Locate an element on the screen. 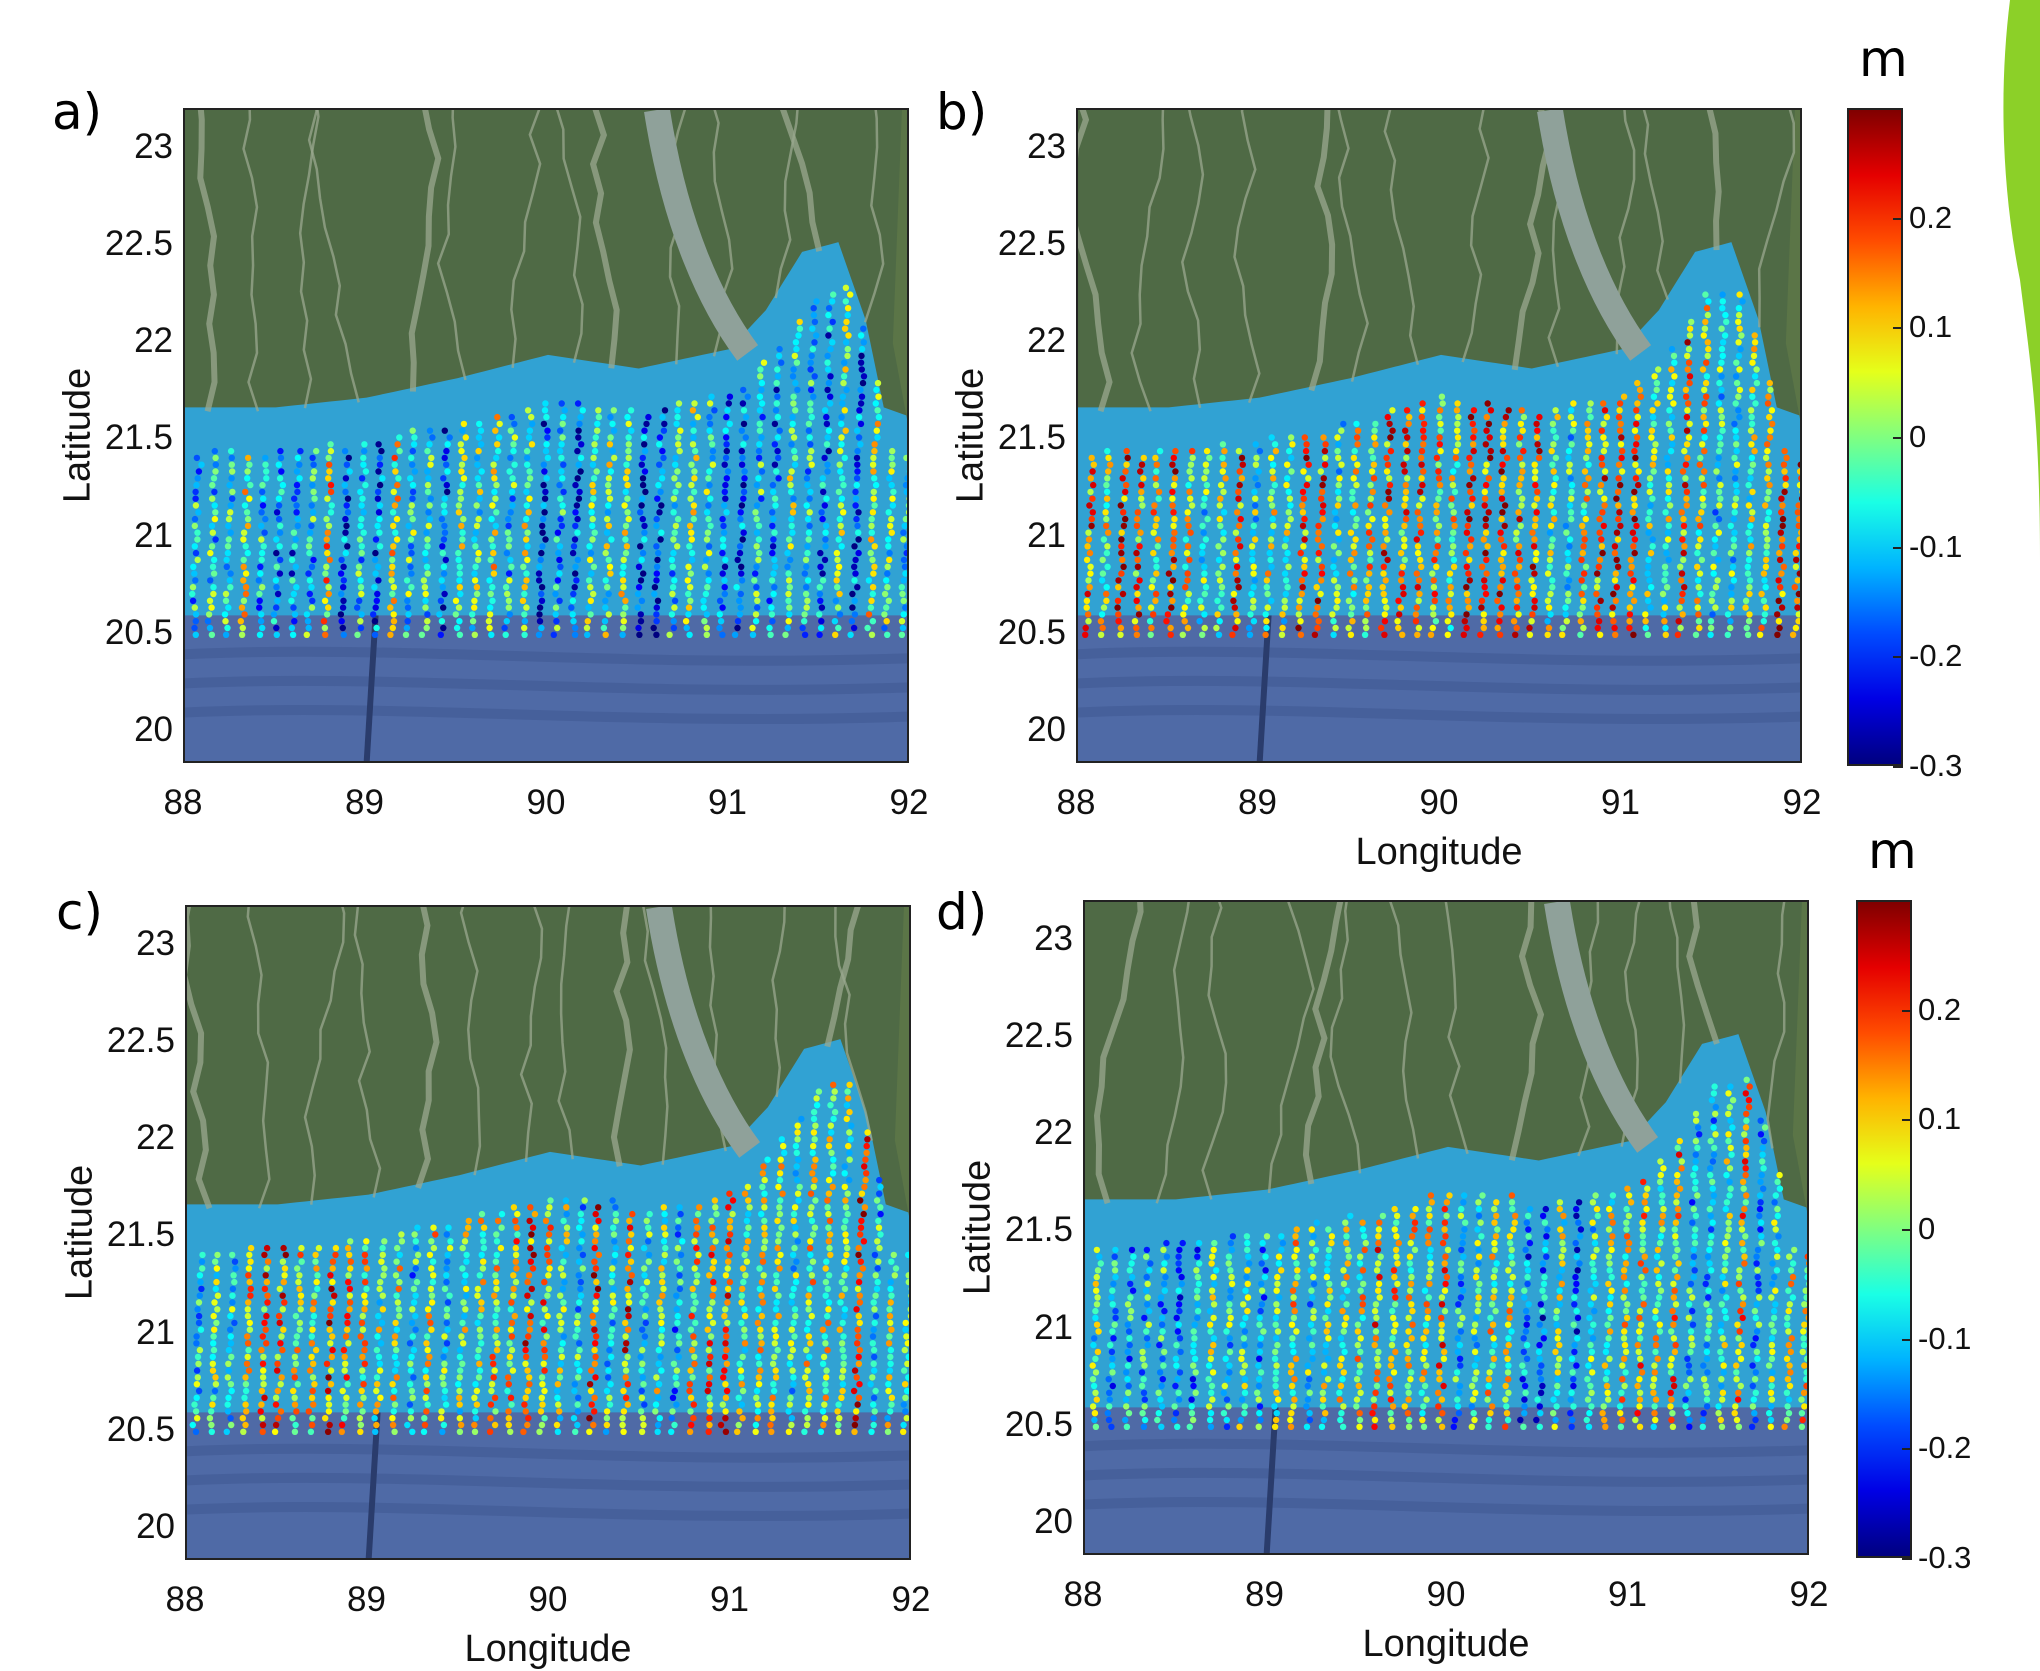  y-tick-label: 21.5 is located at coordinates (138, 438).